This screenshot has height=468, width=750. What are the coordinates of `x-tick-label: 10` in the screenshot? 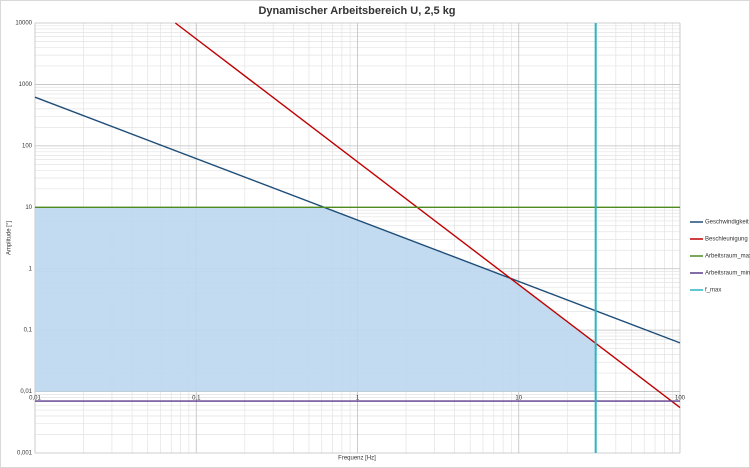 It's located at (518, 399).